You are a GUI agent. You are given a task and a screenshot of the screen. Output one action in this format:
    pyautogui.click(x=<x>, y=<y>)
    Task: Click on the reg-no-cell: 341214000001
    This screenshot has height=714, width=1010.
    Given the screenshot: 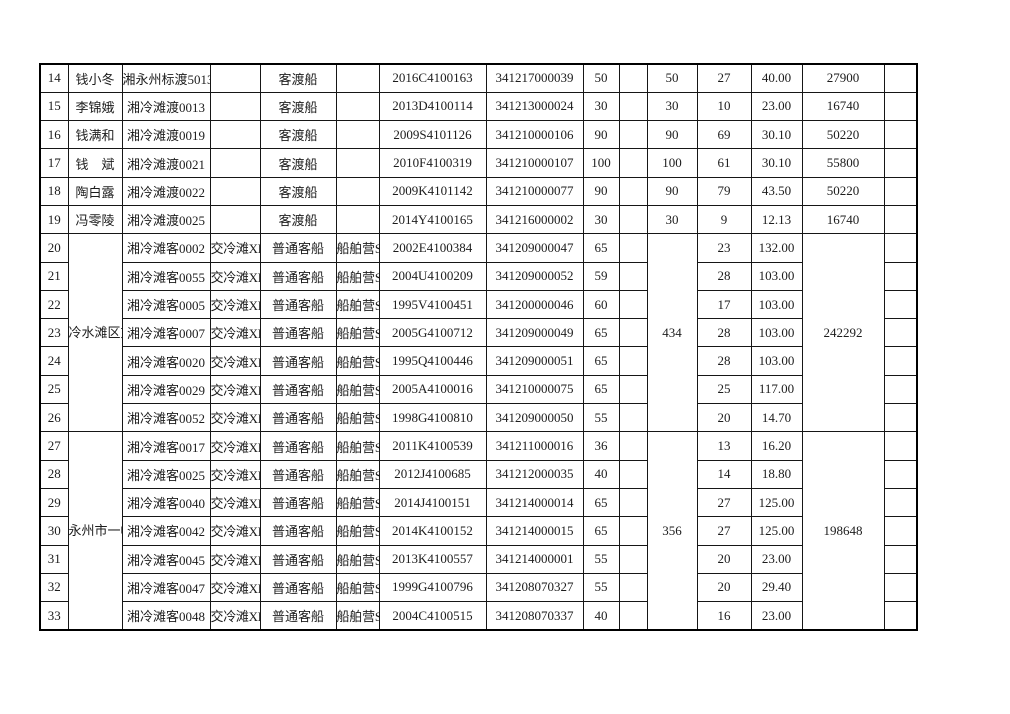 What is the action you would take?
    pyautogui.click(x=534, y=559)
    